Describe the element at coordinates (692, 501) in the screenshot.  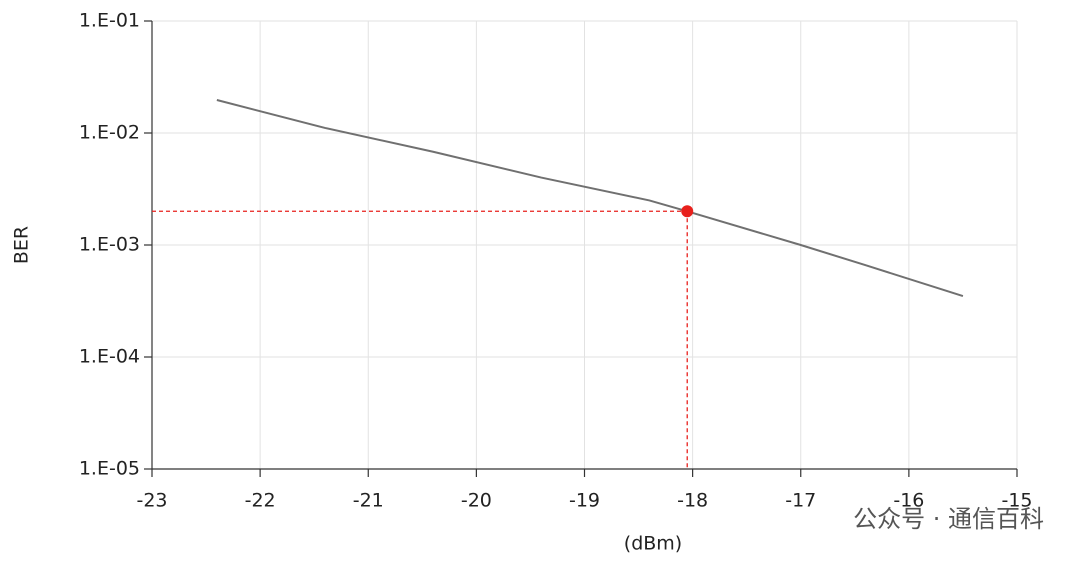
I see `x-tick-label: -18` at that location.